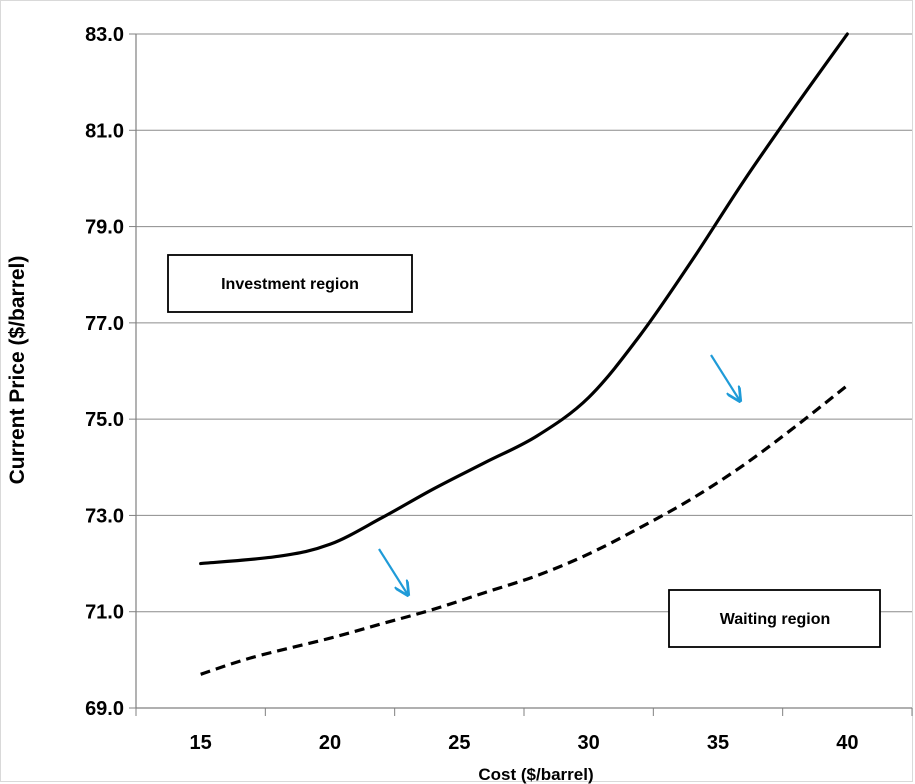 The image size is (915, 784). I want to click on investment-region-box, so click(290, 283).